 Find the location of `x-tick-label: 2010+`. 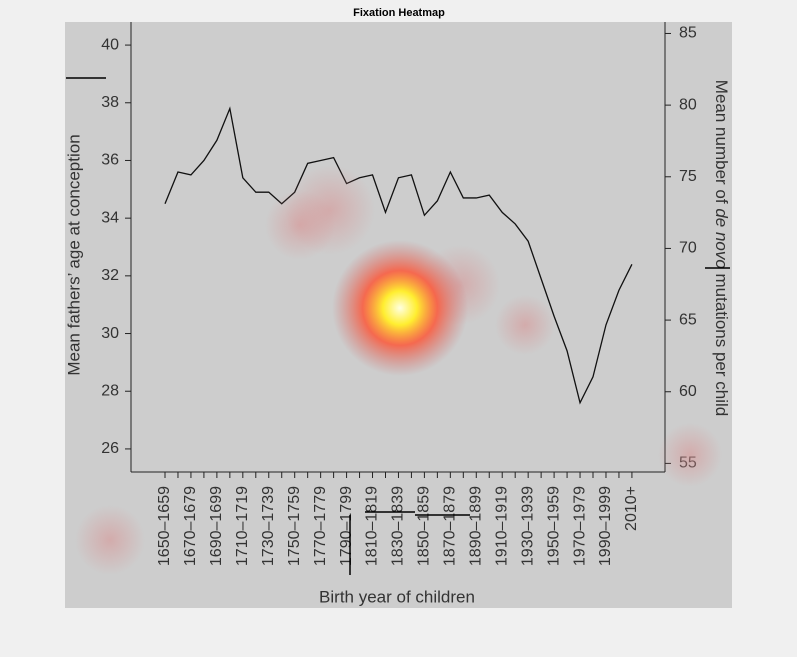

x-tick-label: 2010+ is located at coordinates (631, 508).